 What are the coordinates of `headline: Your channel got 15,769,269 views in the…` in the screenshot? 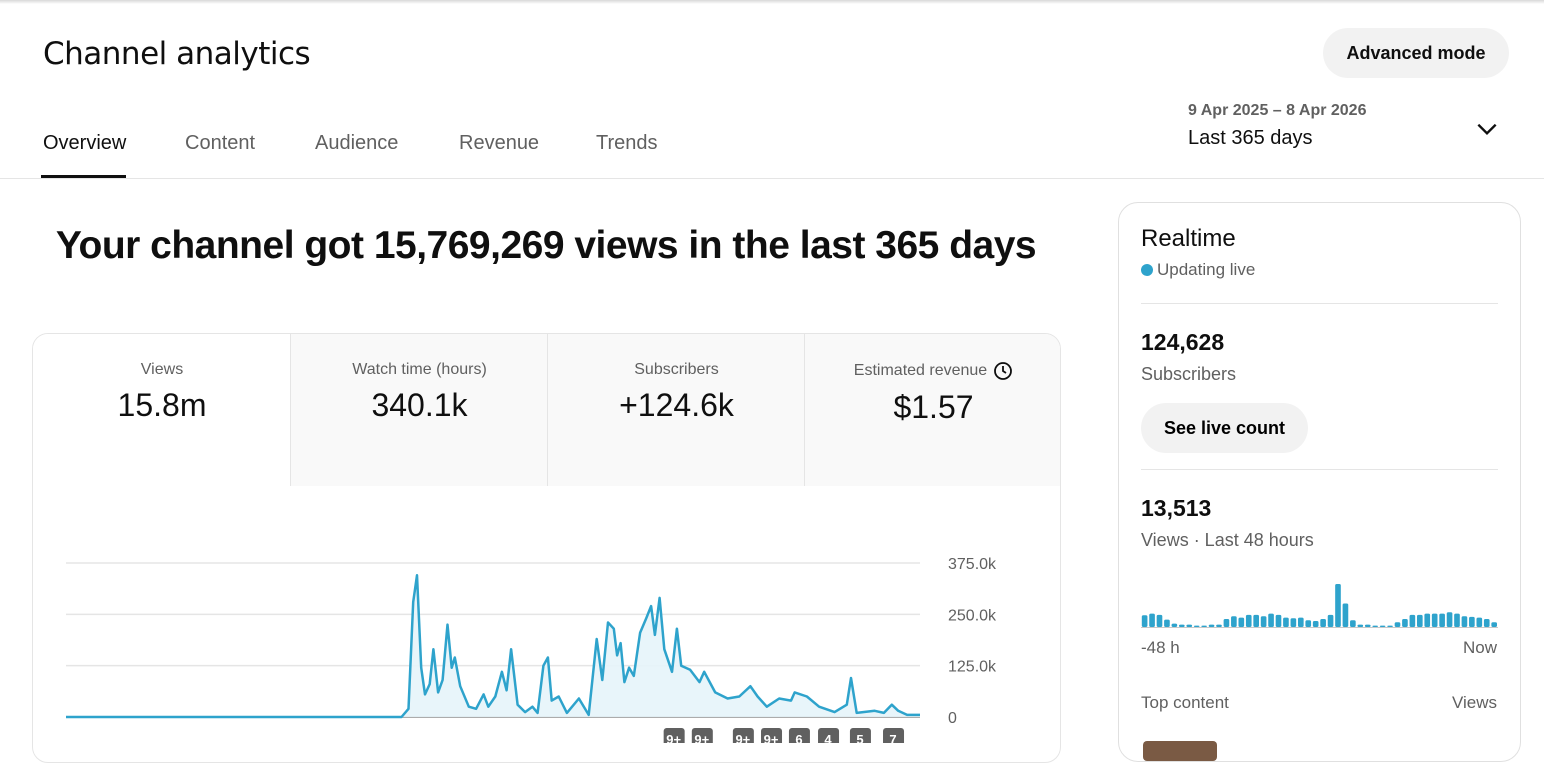 It's located at (546, 245).